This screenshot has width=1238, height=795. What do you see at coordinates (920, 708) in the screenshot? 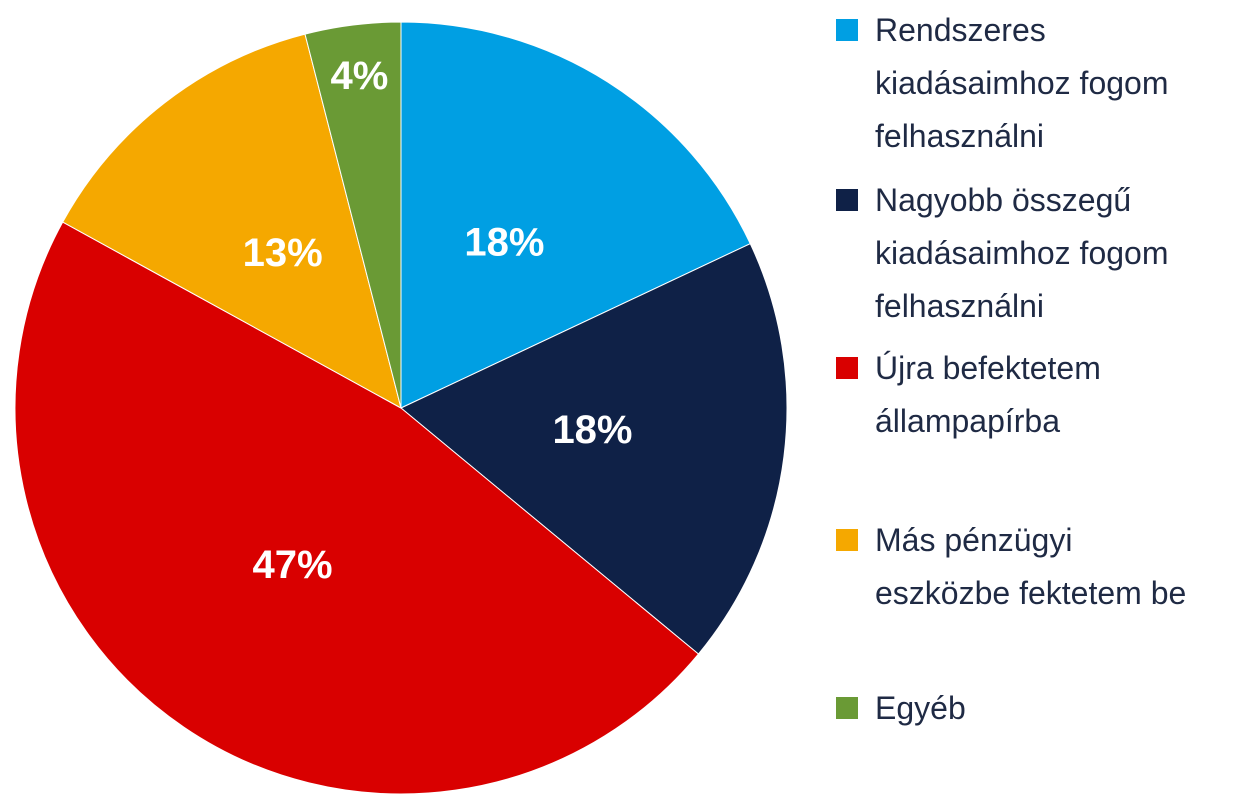
I see `legend-label: Egyéb` at bounding box center [920, 708].